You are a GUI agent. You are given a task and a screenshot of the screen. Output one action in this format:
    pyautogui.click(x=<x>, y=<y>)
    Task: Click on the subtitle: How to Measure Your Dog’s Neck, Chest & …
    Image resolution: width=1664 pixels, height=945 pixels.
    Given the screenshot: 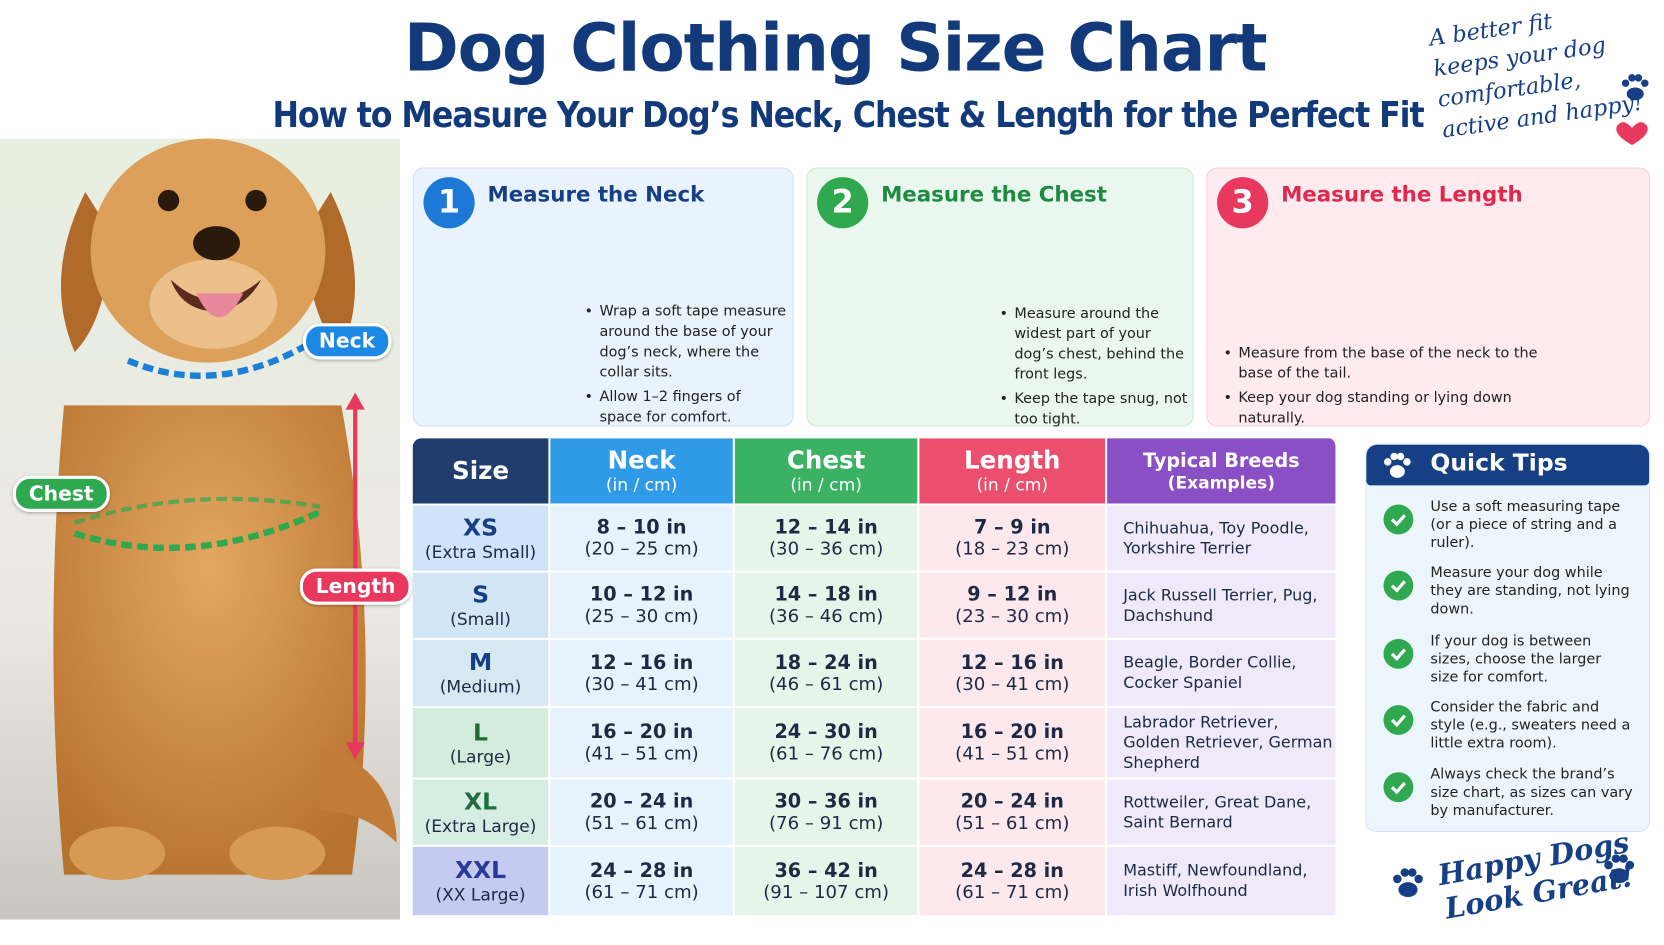 What is the action you would take?
    pyautogui.click(x=848, y=114)
    